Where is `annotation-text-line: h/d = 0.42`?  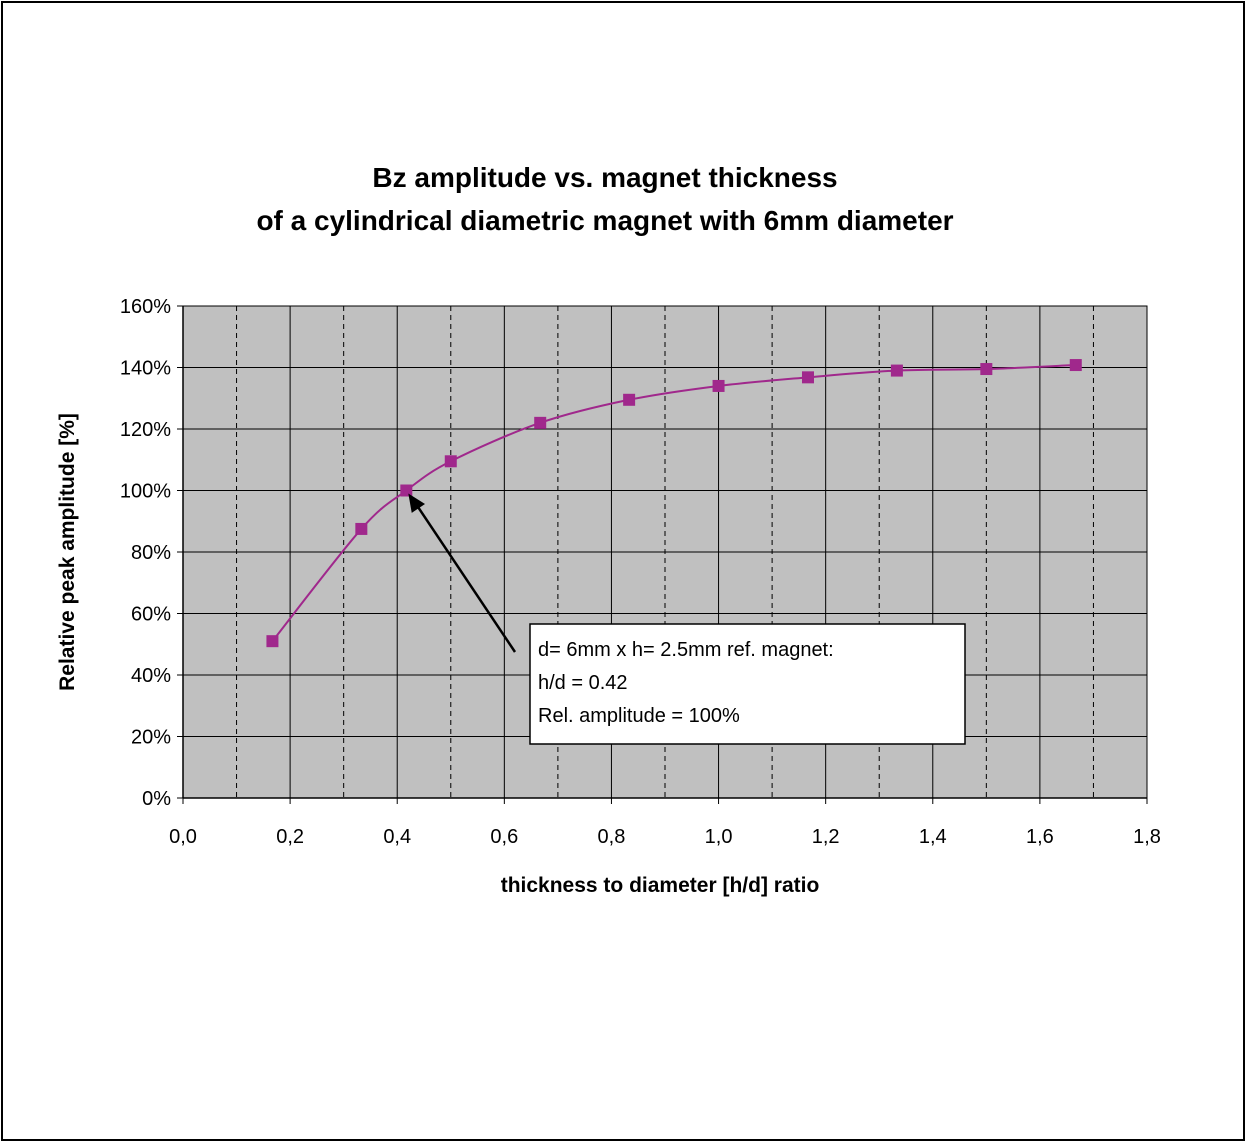
annotation-text-line: h/d = 0.42 is located at coordinates (583, 683).